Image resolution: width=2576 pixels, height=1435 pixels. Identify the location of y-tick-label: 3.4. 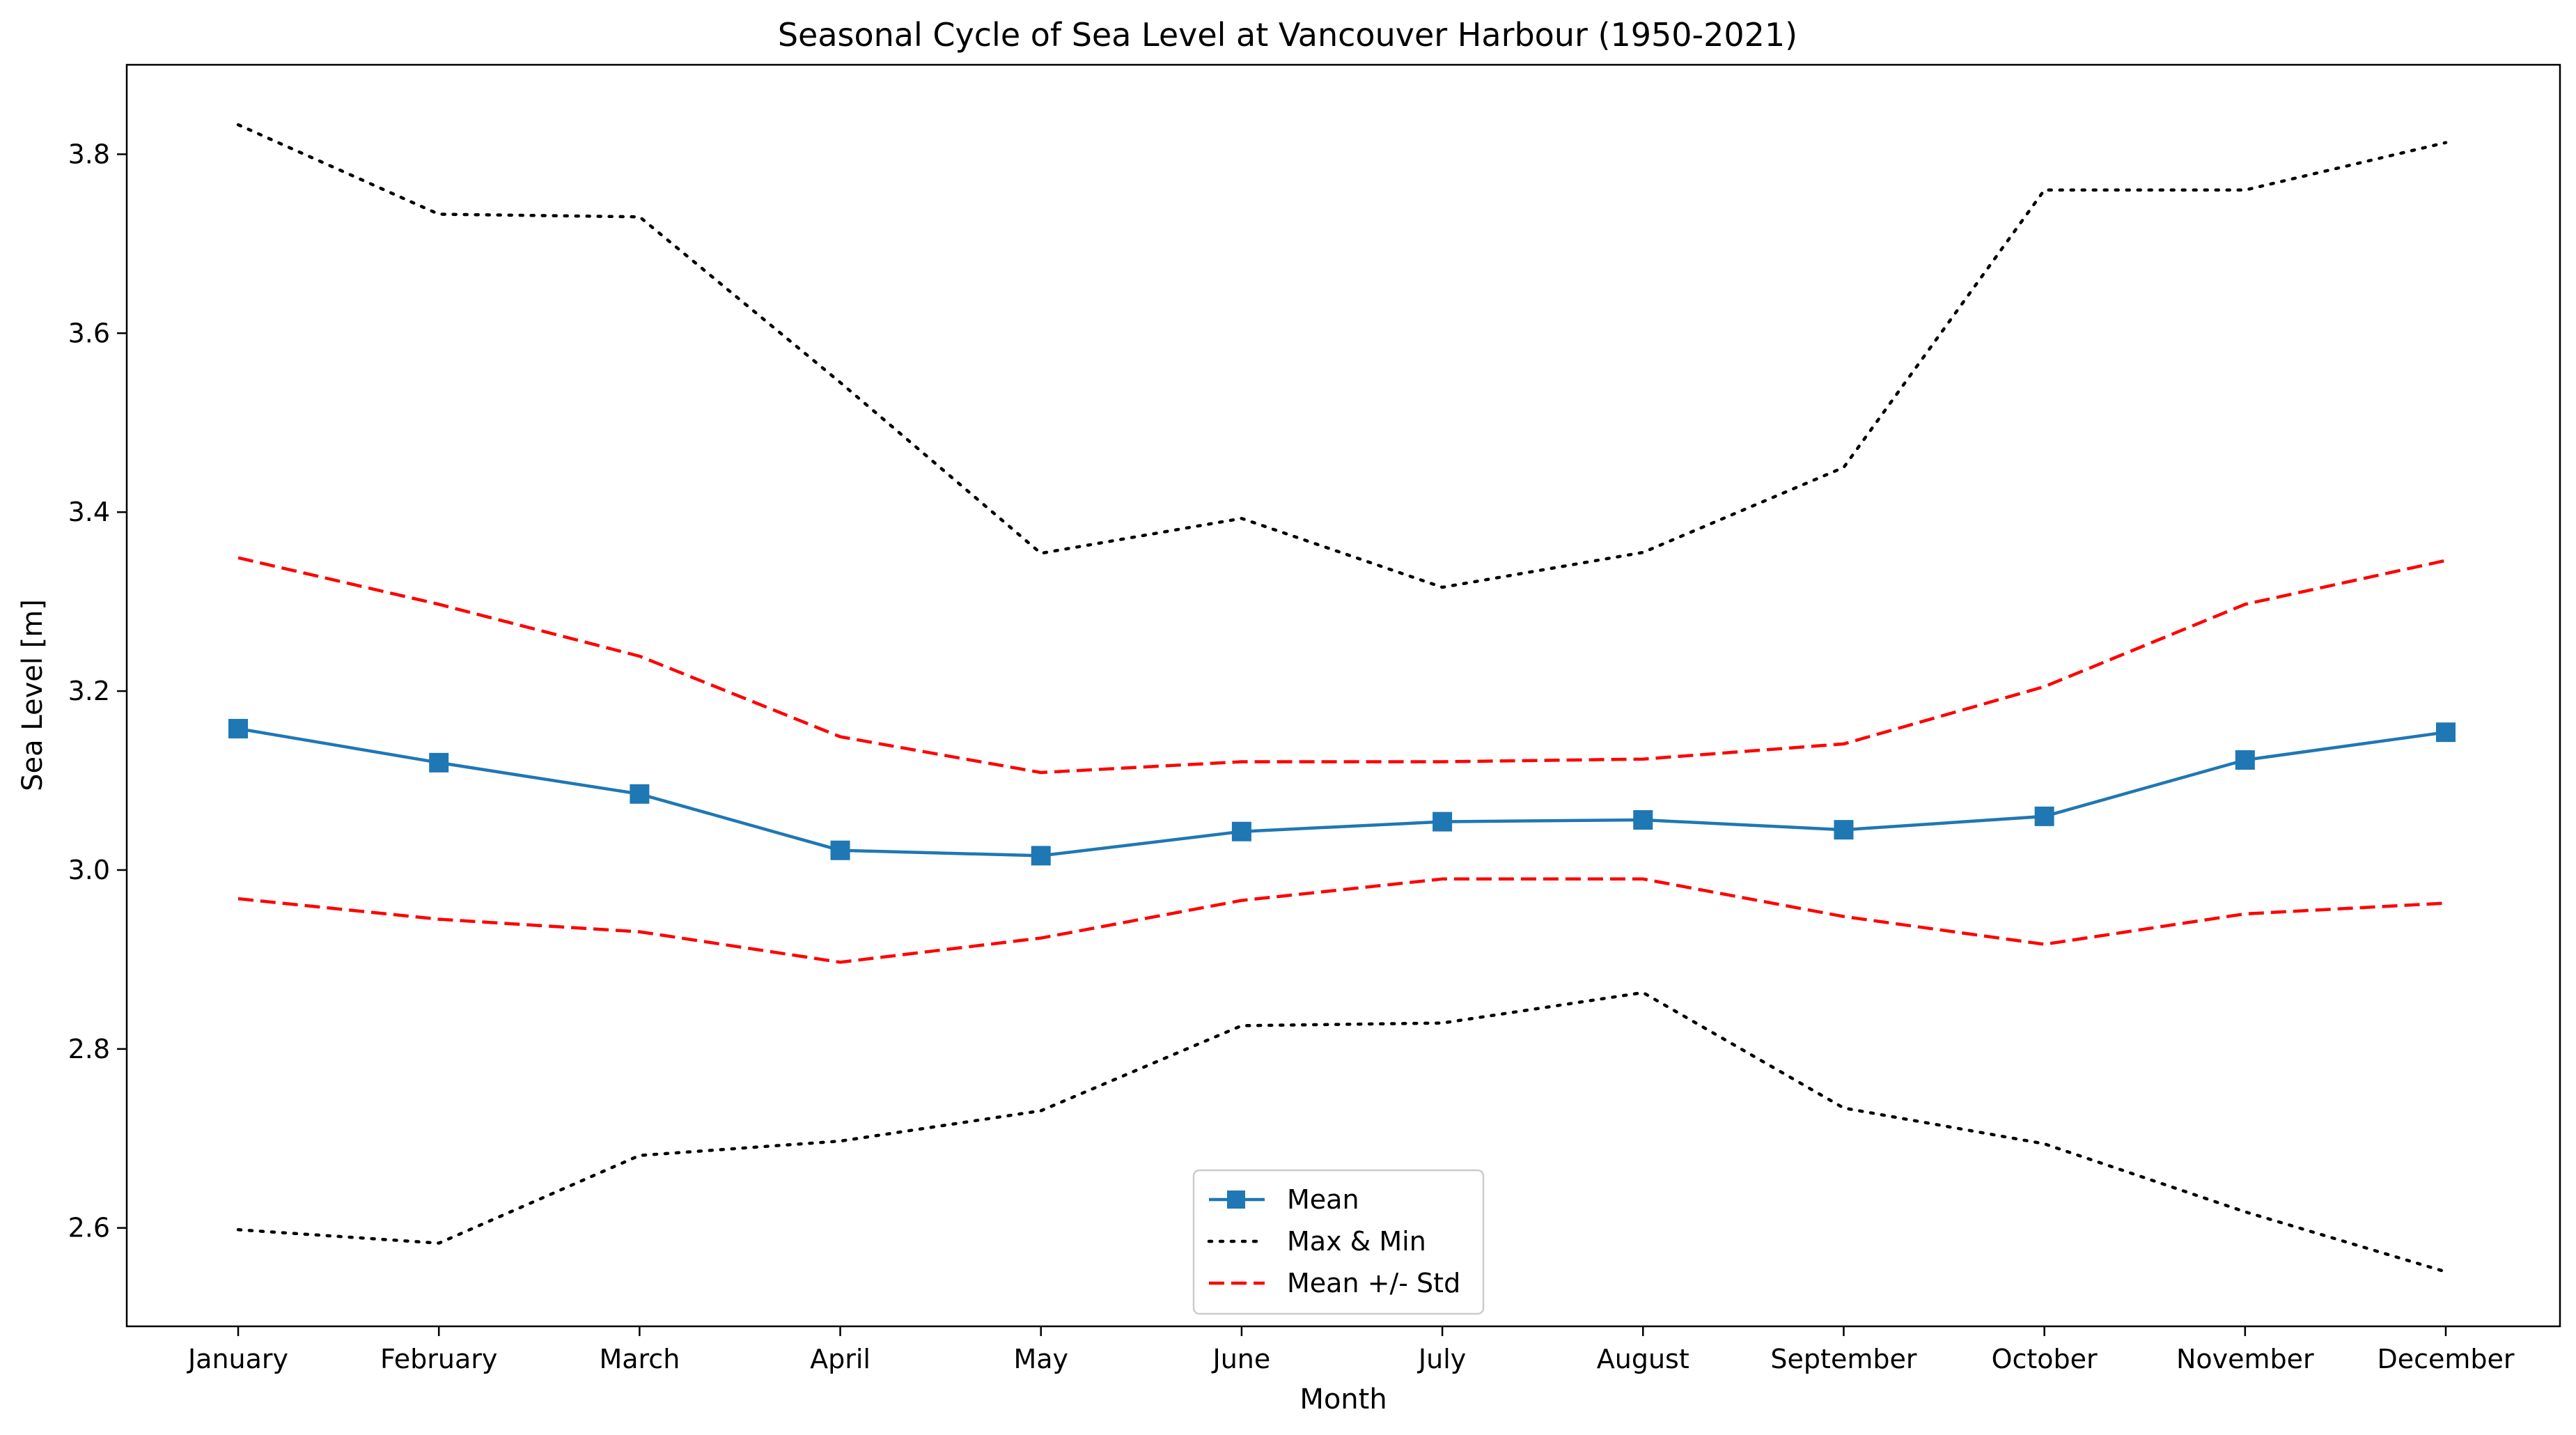
(89, 512).